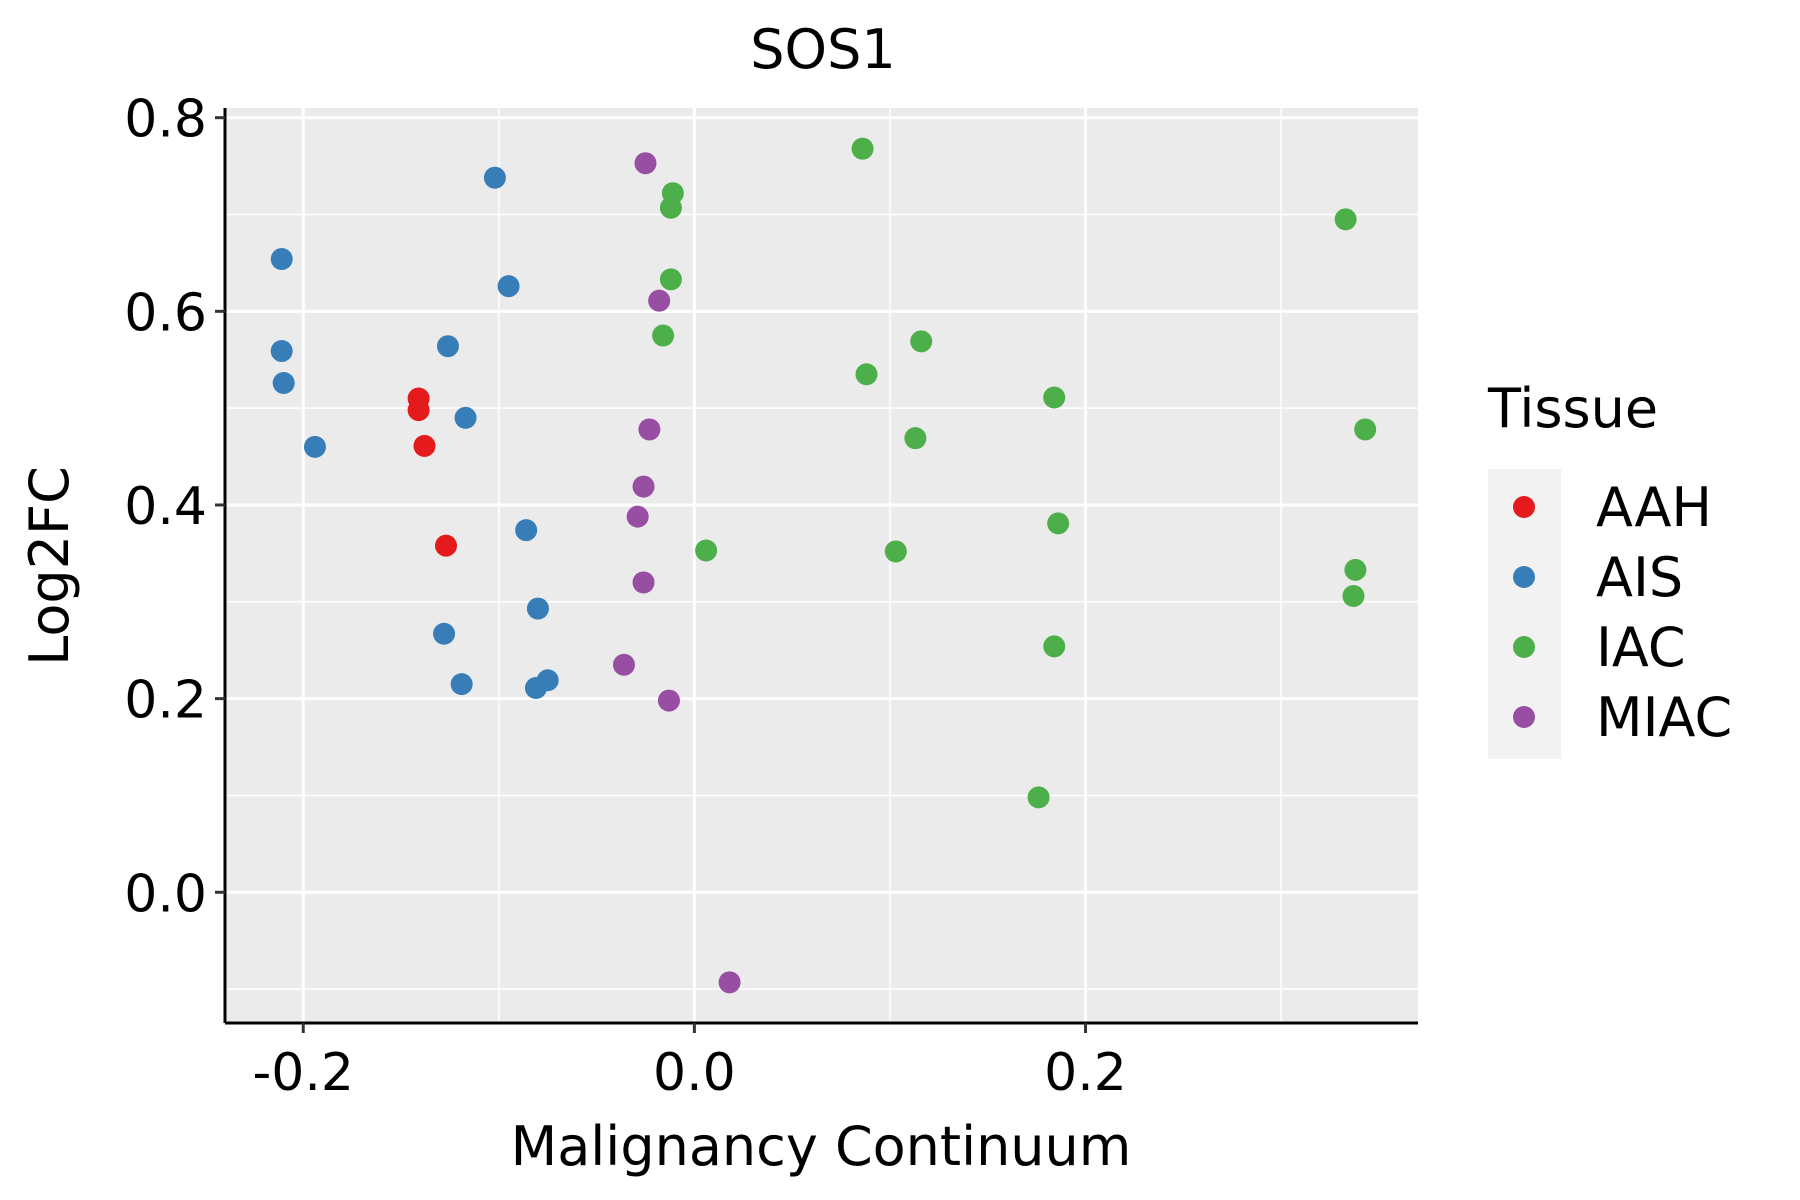 Image resolution: width=1800 pixels, height=1200 pixels. I want to click on legend-items: AAH AIS IAC MIAC, so click(1622, 612).